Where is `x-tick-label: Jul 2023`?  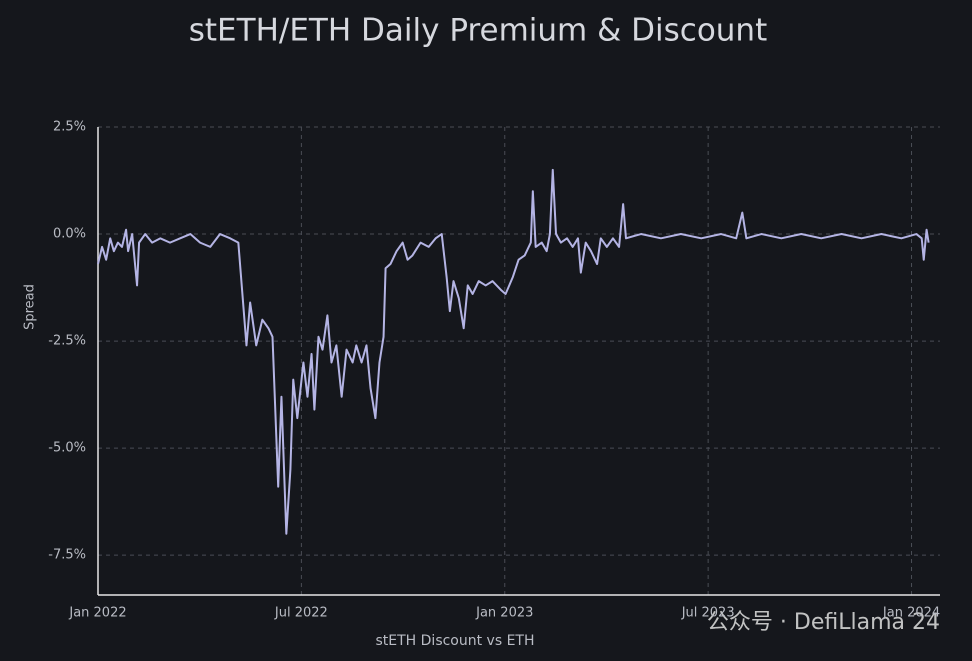 x-tick-label: Jul 2023 is located at coordinates (708, 613).